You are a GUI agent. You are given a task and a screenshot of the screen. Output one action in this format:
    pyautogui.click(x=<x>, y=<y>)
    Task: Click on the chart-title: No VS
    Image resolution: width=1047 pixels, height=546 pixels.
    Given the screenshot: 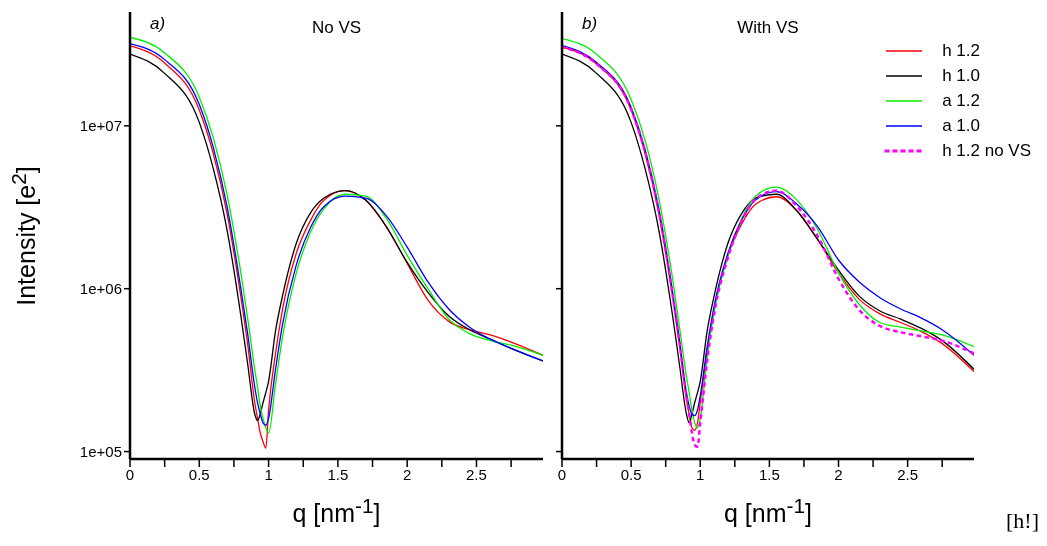 What is the action you would take?
    pyautogui.click(x=336, y=27)
    